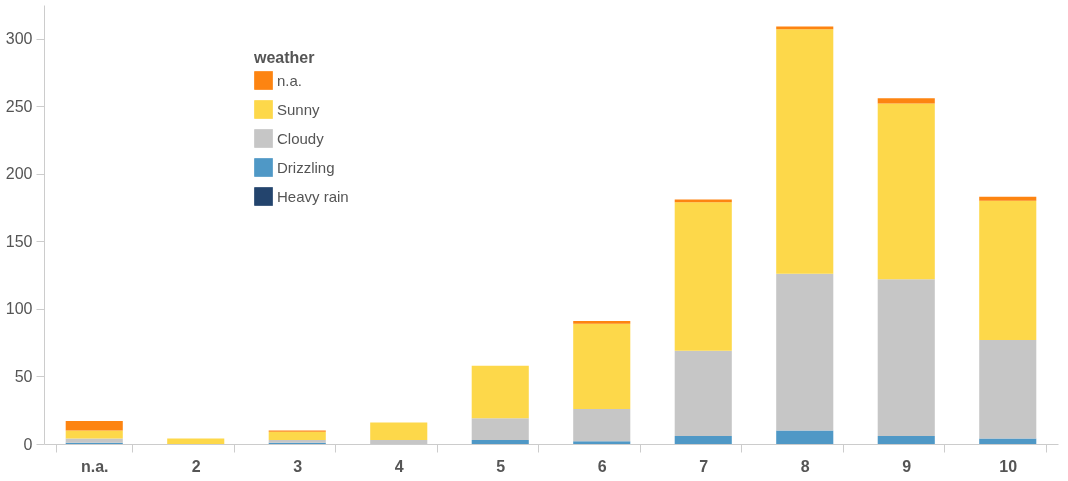  I want to click on x-tick-label: 3, so click(298, 466).